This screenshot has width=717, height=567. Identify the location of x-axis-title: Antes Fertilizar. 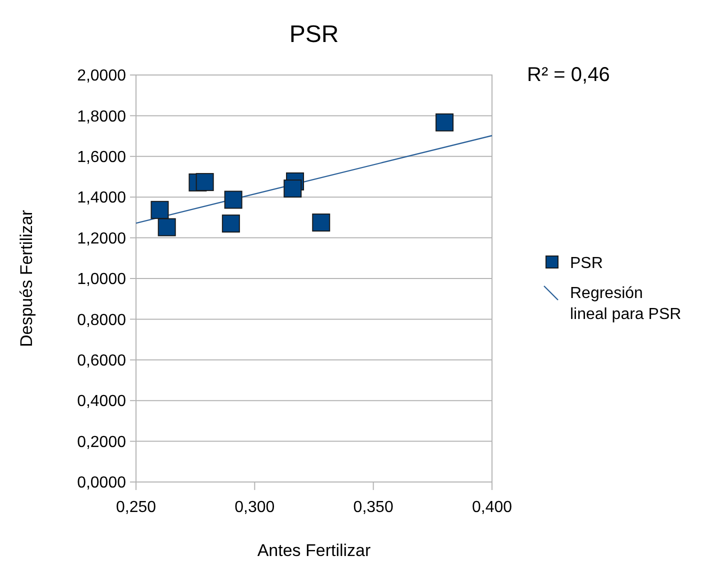
(314, 550).